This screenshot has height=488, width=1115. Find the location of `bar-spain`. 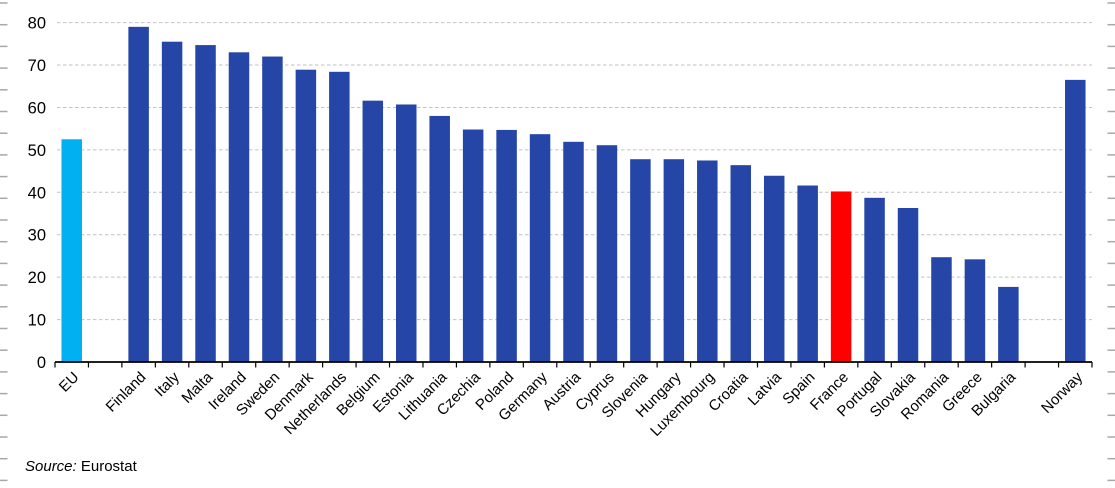

bar-spain is located at coordinates (807, 273).